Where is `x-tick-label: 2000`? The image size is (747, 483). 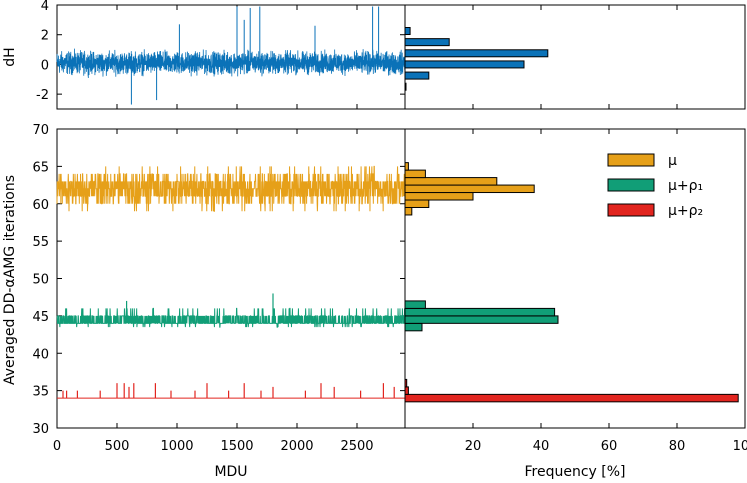
x-tick-label: 2000 is located at coordinates (296, 446).